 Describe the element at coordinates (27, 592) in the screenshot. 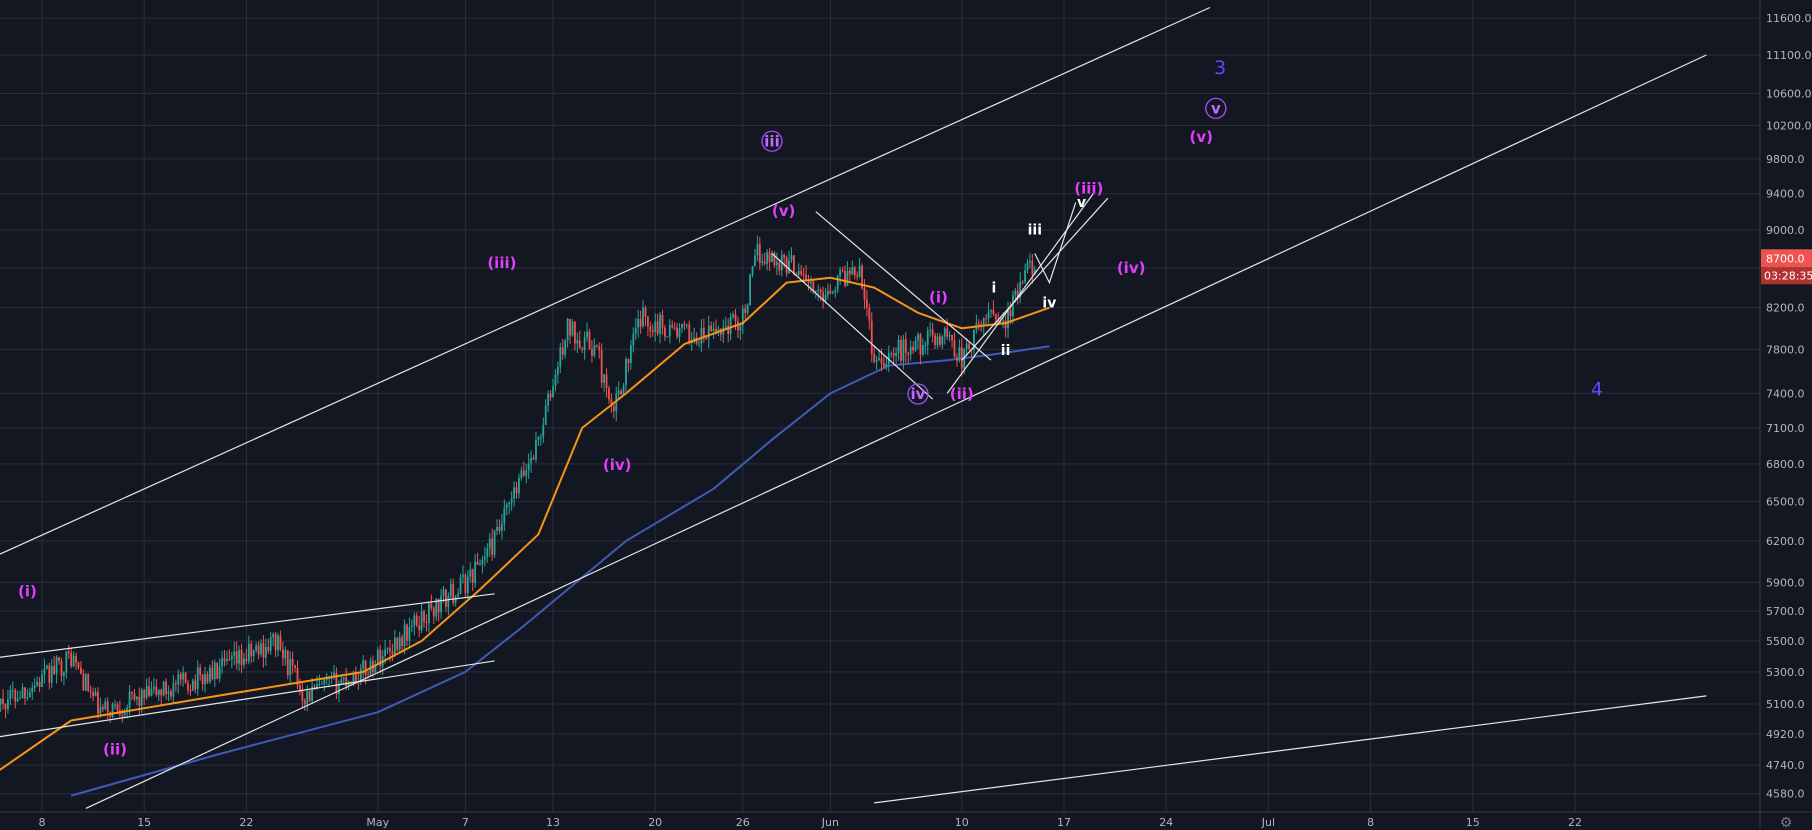

I see `wave-label: (i)` at that location.